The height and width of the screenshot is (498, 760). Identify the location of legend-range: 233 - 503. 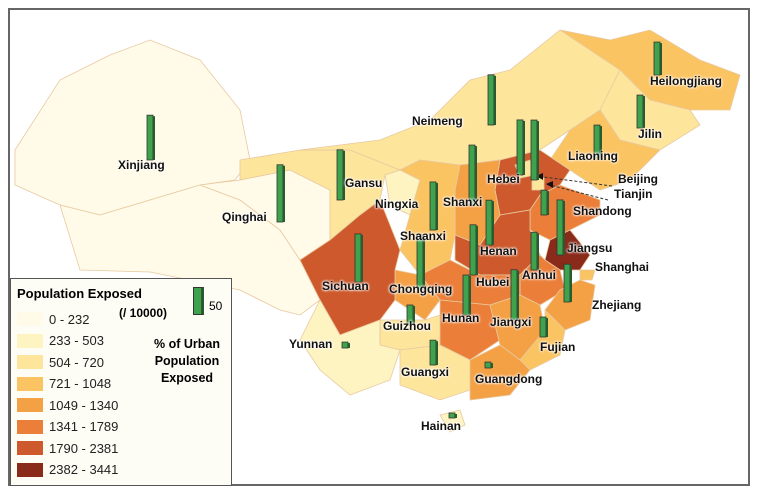
(76, 340).